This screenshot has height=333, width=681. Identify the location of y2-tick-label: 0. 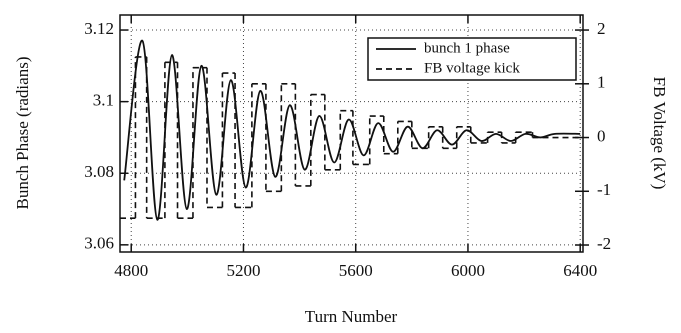
(601, 135).